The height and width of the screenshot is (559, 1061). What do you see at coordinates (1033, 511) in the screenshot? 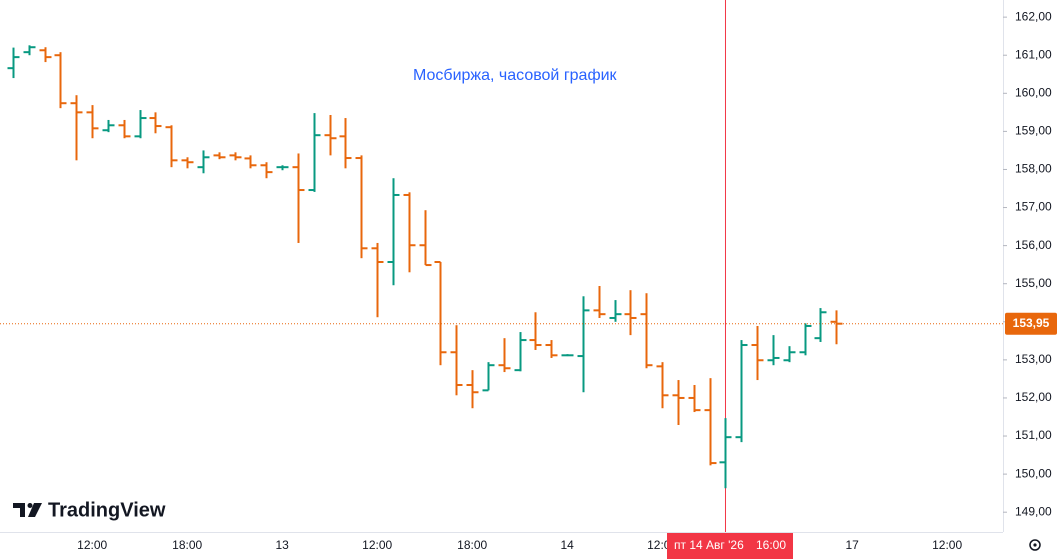
I see `y-tick-label: 149,00` at bounding box center [1033, 511].